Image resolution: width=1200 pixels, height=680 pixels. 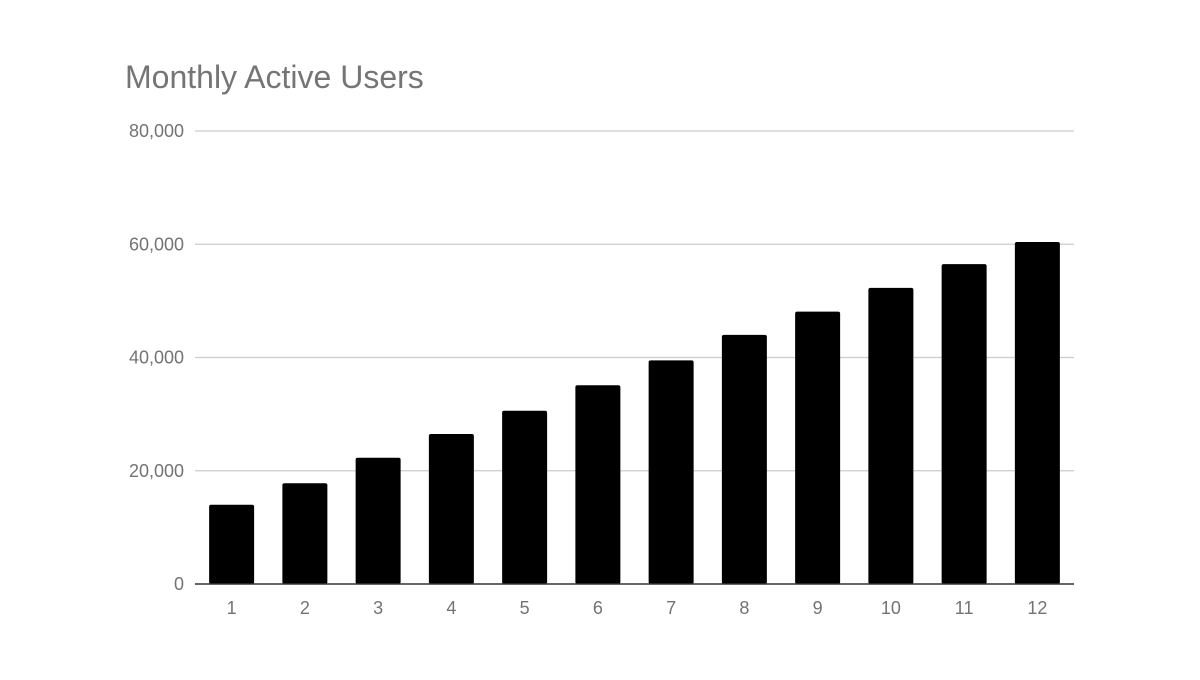 What do you see at coordinates (598, 608) in the screenshot?
I see `x-tick-label: 6` at bounding box center [598, 608].